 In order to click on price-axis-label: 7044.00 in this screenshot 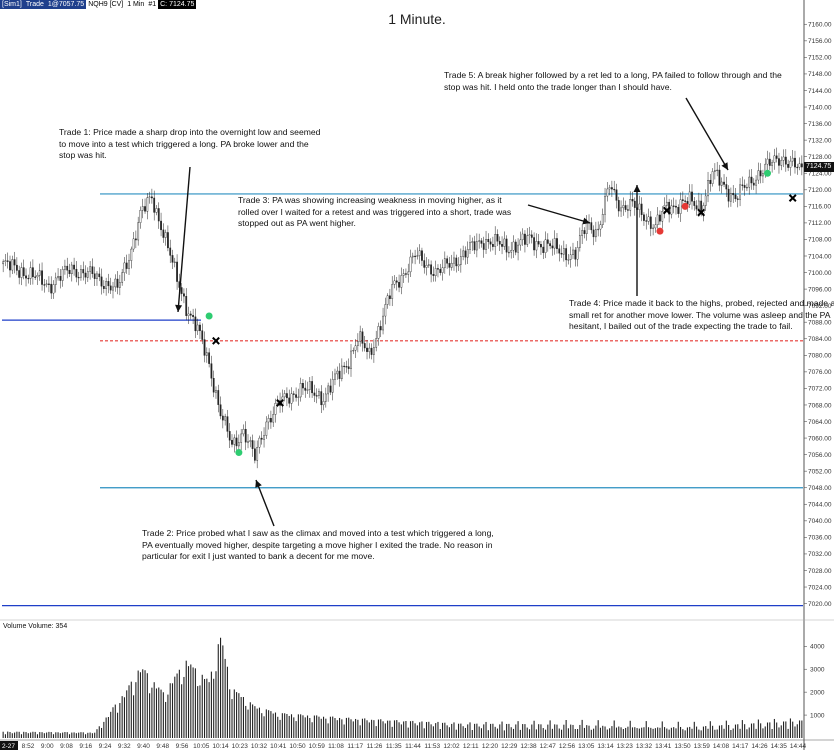, I will do `click(820, 505)`.